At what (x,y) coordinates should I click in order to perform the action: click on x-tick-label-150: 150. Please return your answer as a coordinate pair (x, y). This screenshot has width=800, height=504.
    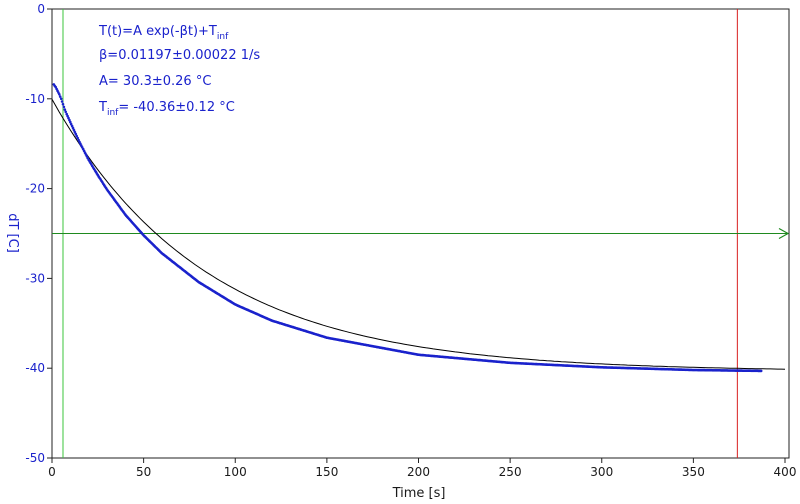
    Looking at the image, I should click on (326, 472).